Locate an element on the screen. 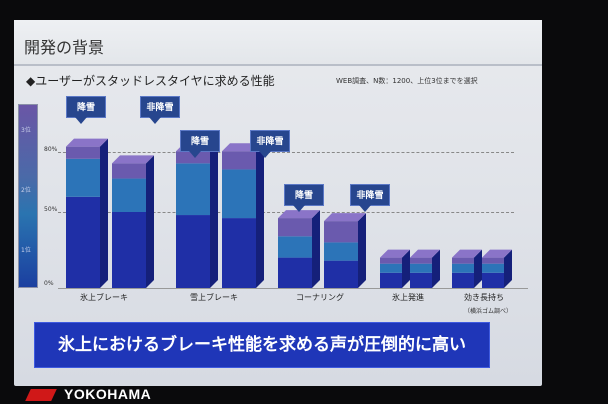 This screenshot has height=404, width=608. tag-nosnow-brake-ice: 非降雪 is located at coordinates (160, 110).